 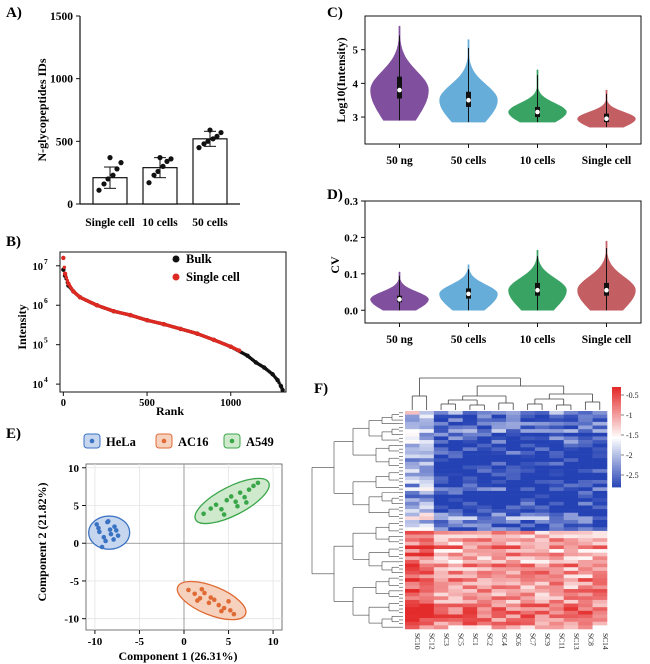 What do you see at coordinates (38, 346) in the screenshot?
I see `y-tick-label-b: 10` at bounding box center [38, 346].